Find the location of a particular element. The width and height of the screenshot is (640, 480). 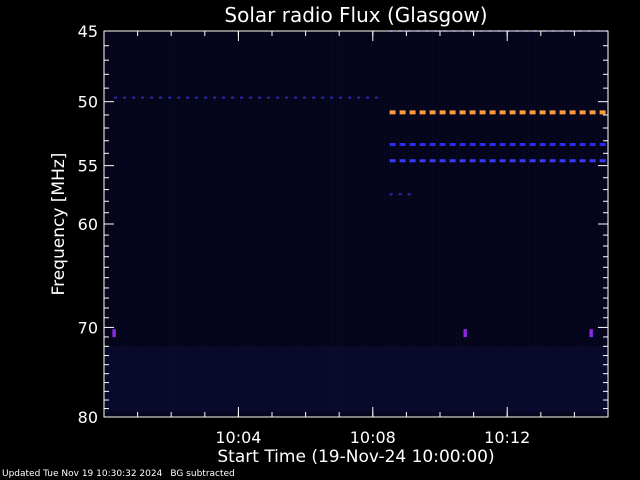

x-tick-label: 10:08 is located at coordinates (373, 437).